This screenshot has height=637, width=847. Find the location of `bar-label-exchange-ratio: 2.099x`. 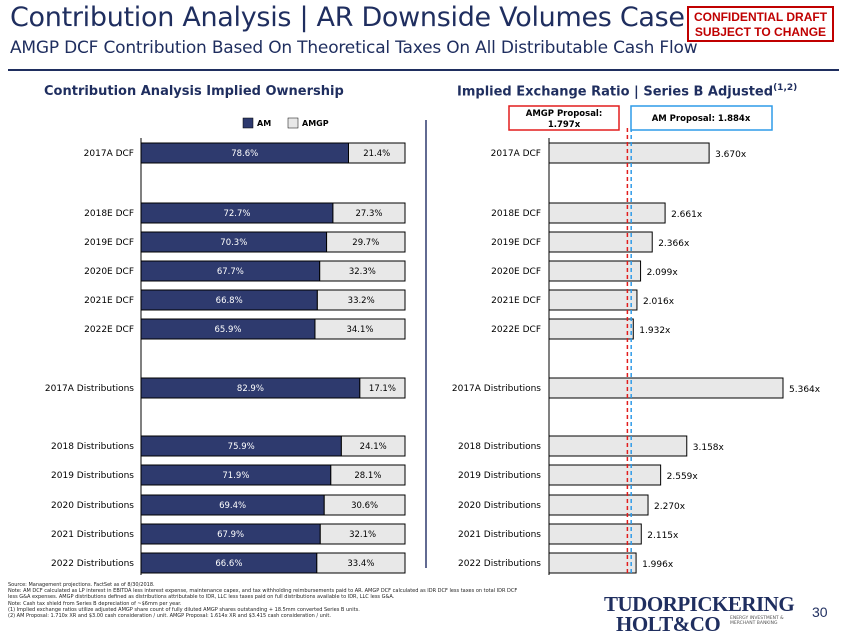

bar-label-exchange-ratio: 2.099x is located at coordinates (663, 273).